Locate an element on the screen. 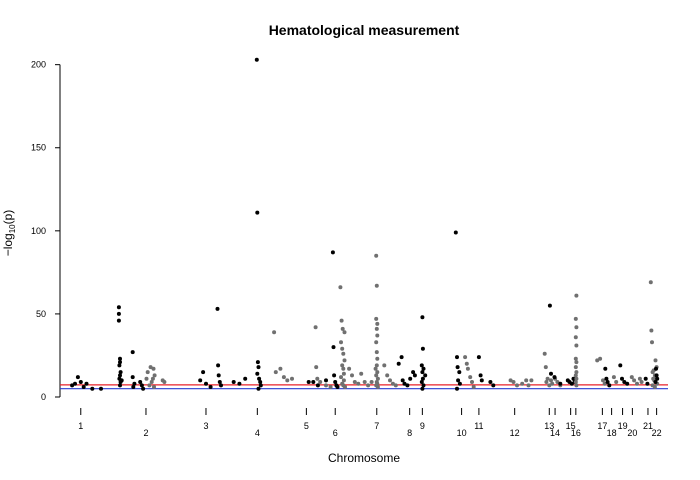 The image size is (700, 480). y-axis-label-prefix: −log is located at coordinates (8, 244).